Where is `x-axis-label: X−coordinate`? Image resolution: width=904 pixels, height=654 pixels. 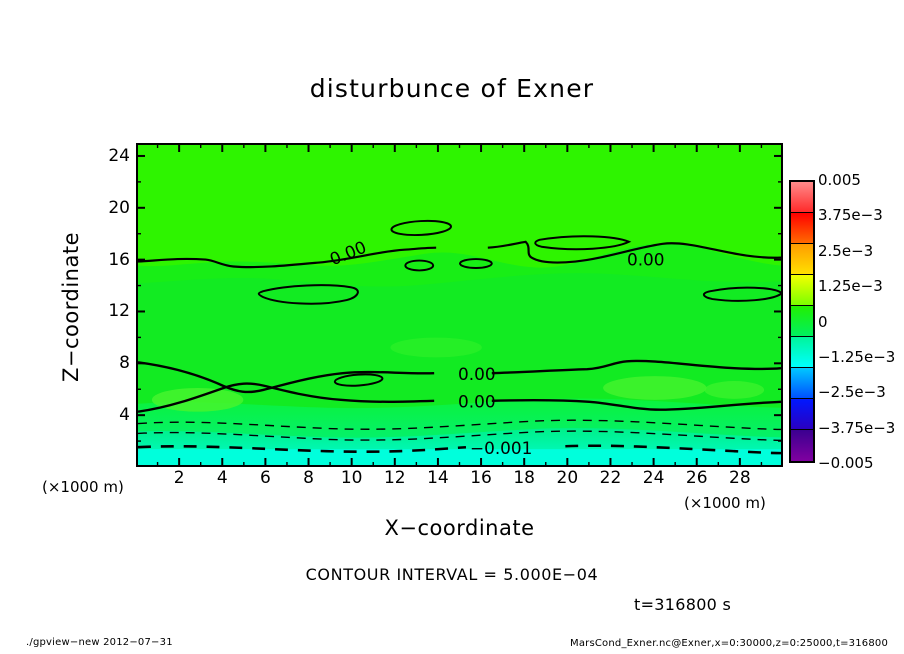 x-axis-label: X−coordinate is located at coordinates (459, 528).